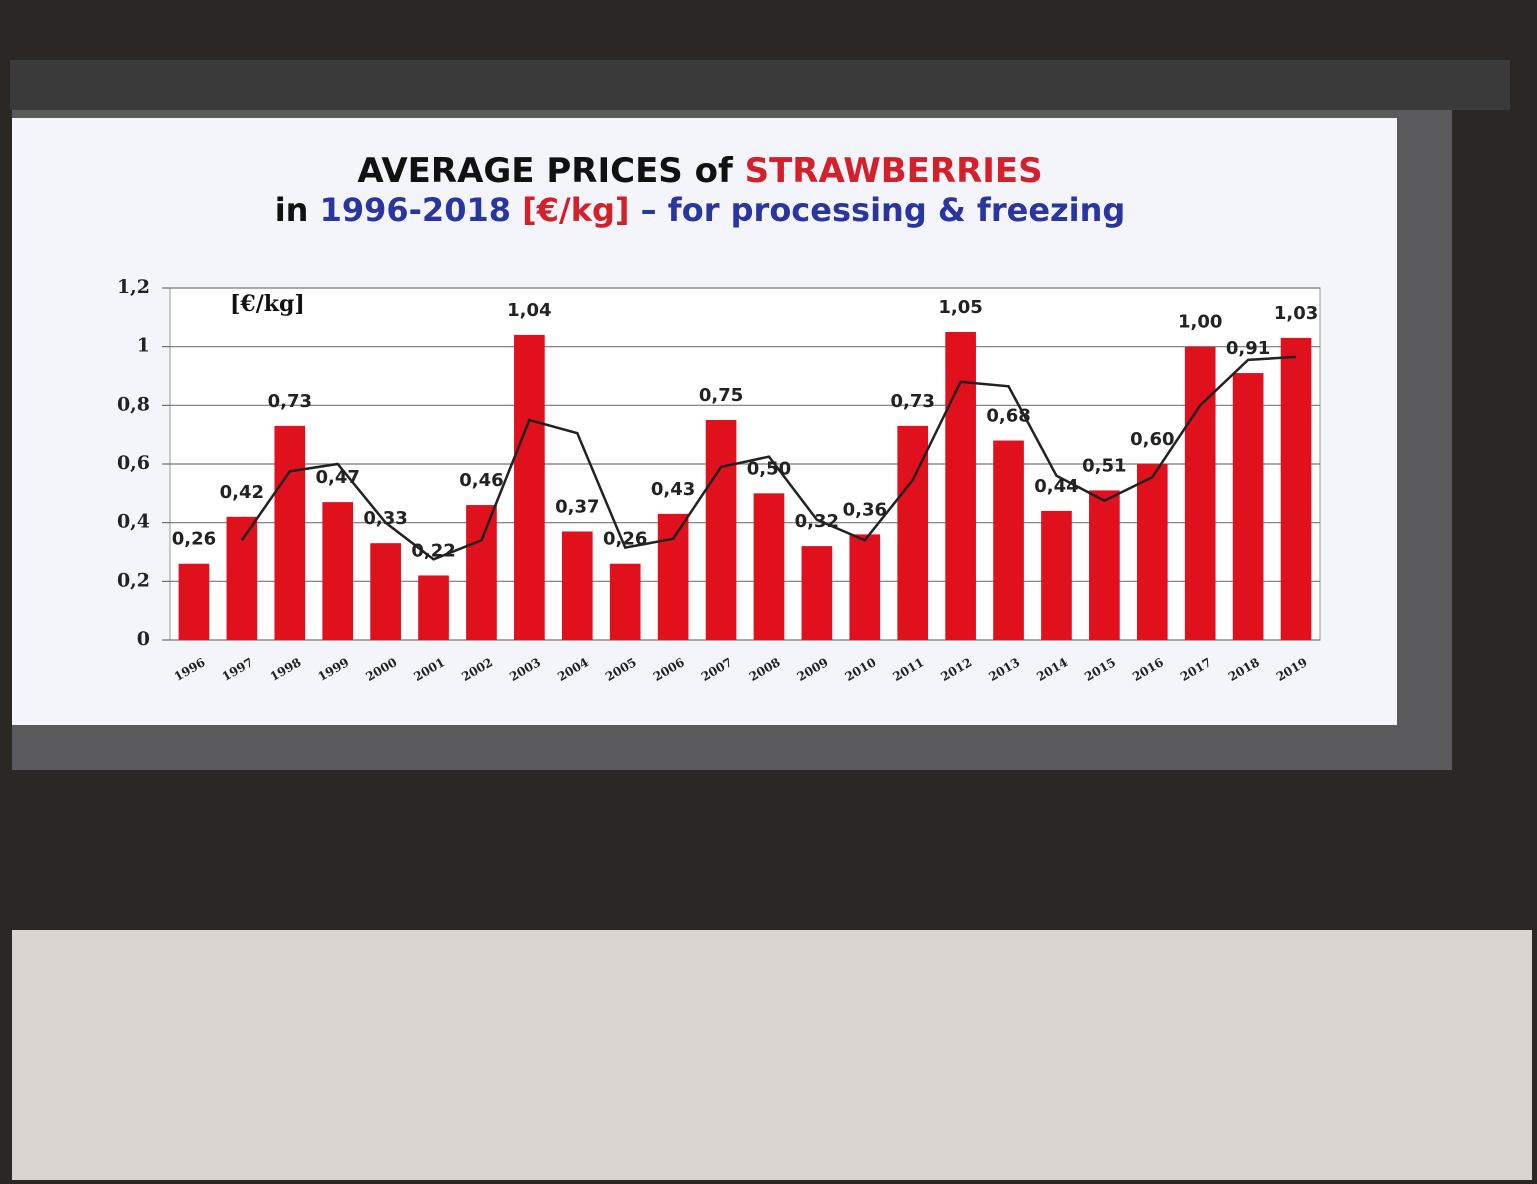  What do you see at coordinates (894, 171) in the screenshot?
I see `title-part: STRAWBERRIES` at bounding box center [894, 171].